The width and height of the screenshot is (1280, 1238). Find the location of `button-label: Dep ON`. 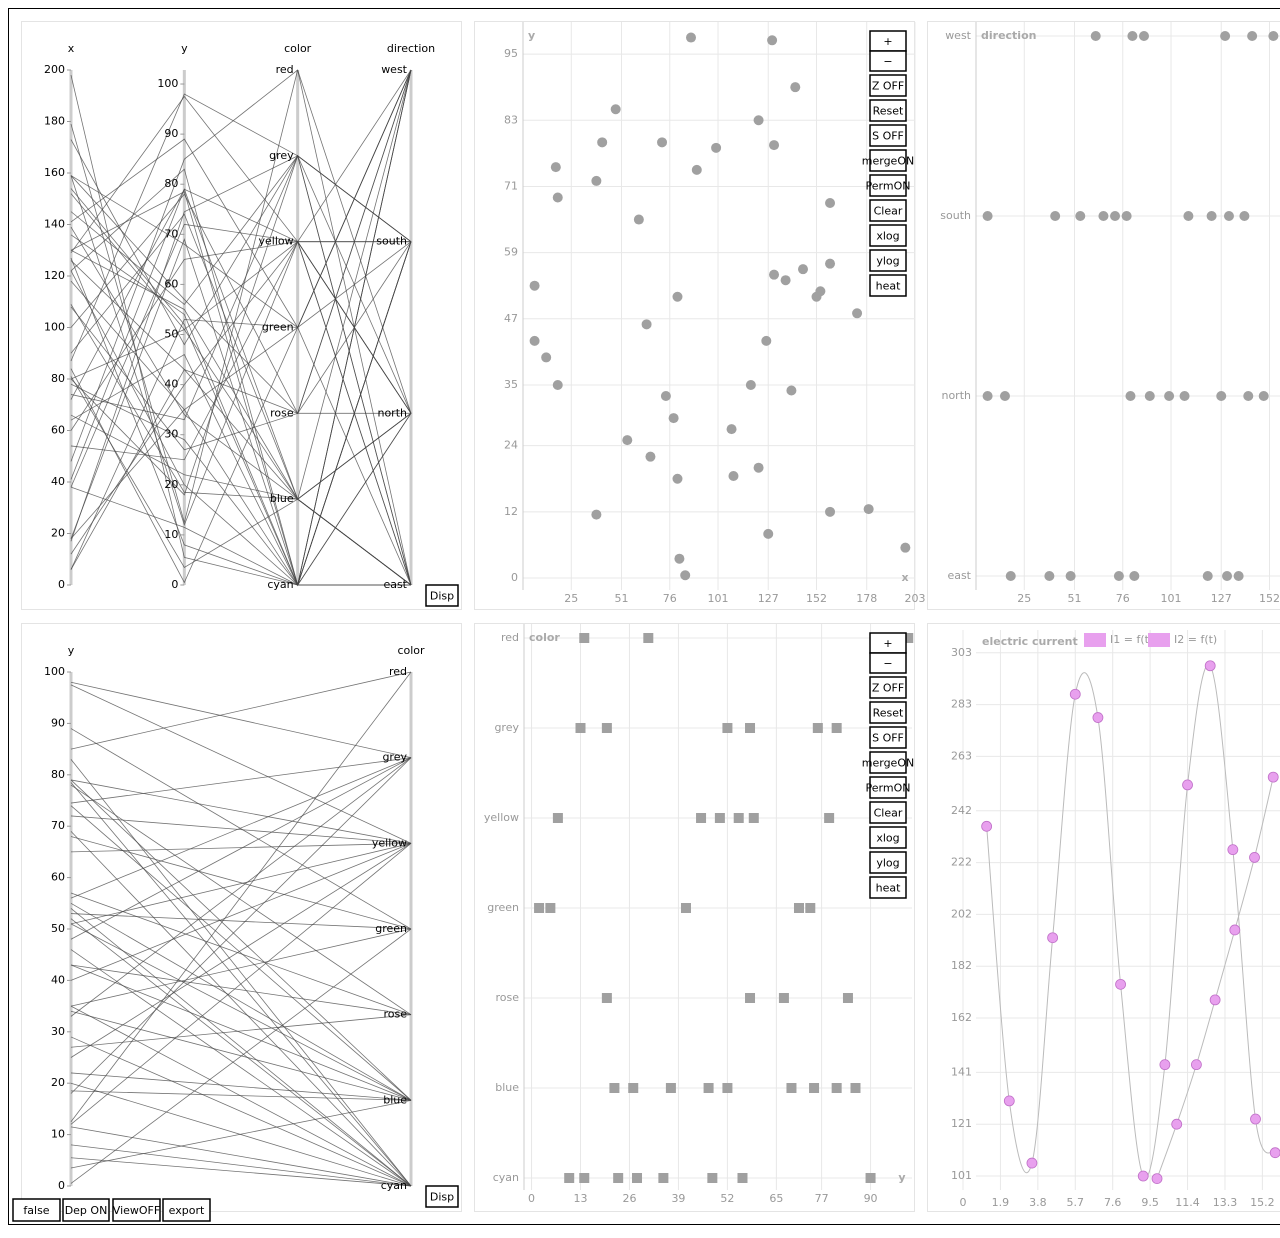

button-label: Dep ON is located at coordinates (86, 1210).